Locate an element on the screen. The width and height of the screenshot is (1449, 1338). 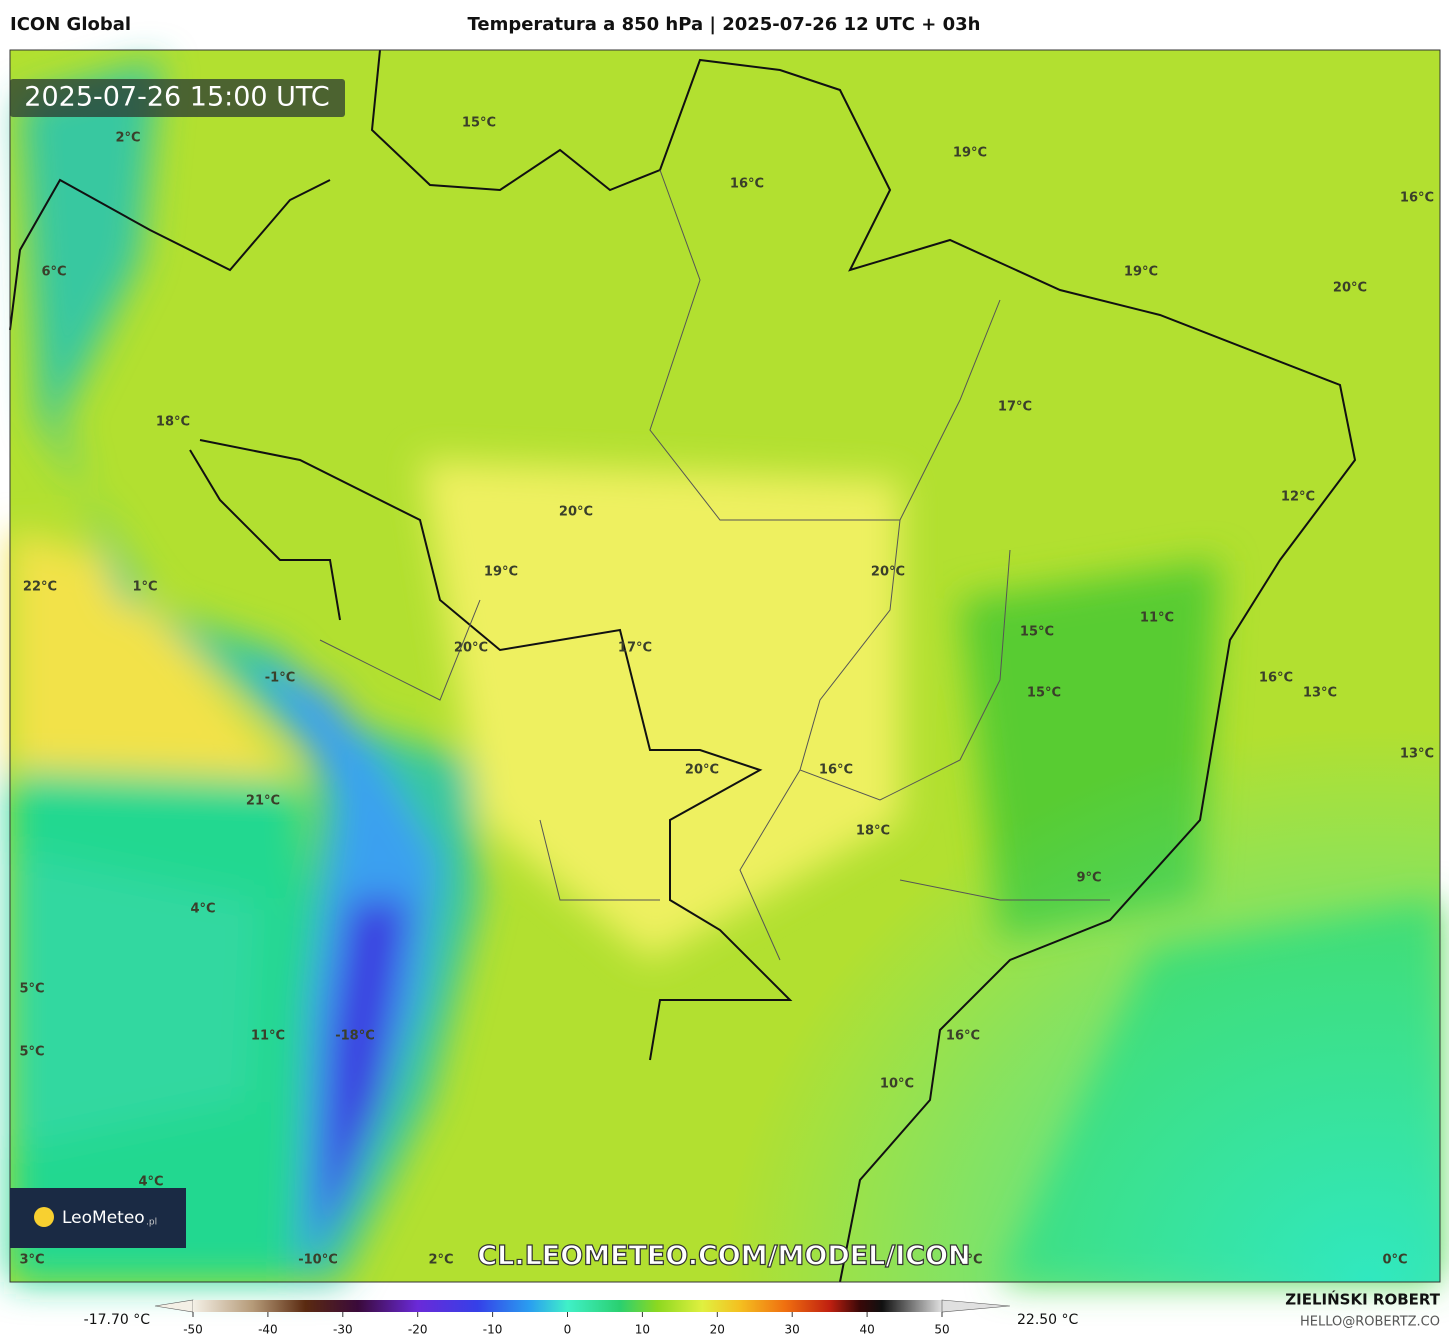
watermark: CL.LEOMETEO.COM/MODEL/ICON is located at coordinates (723, 1256).